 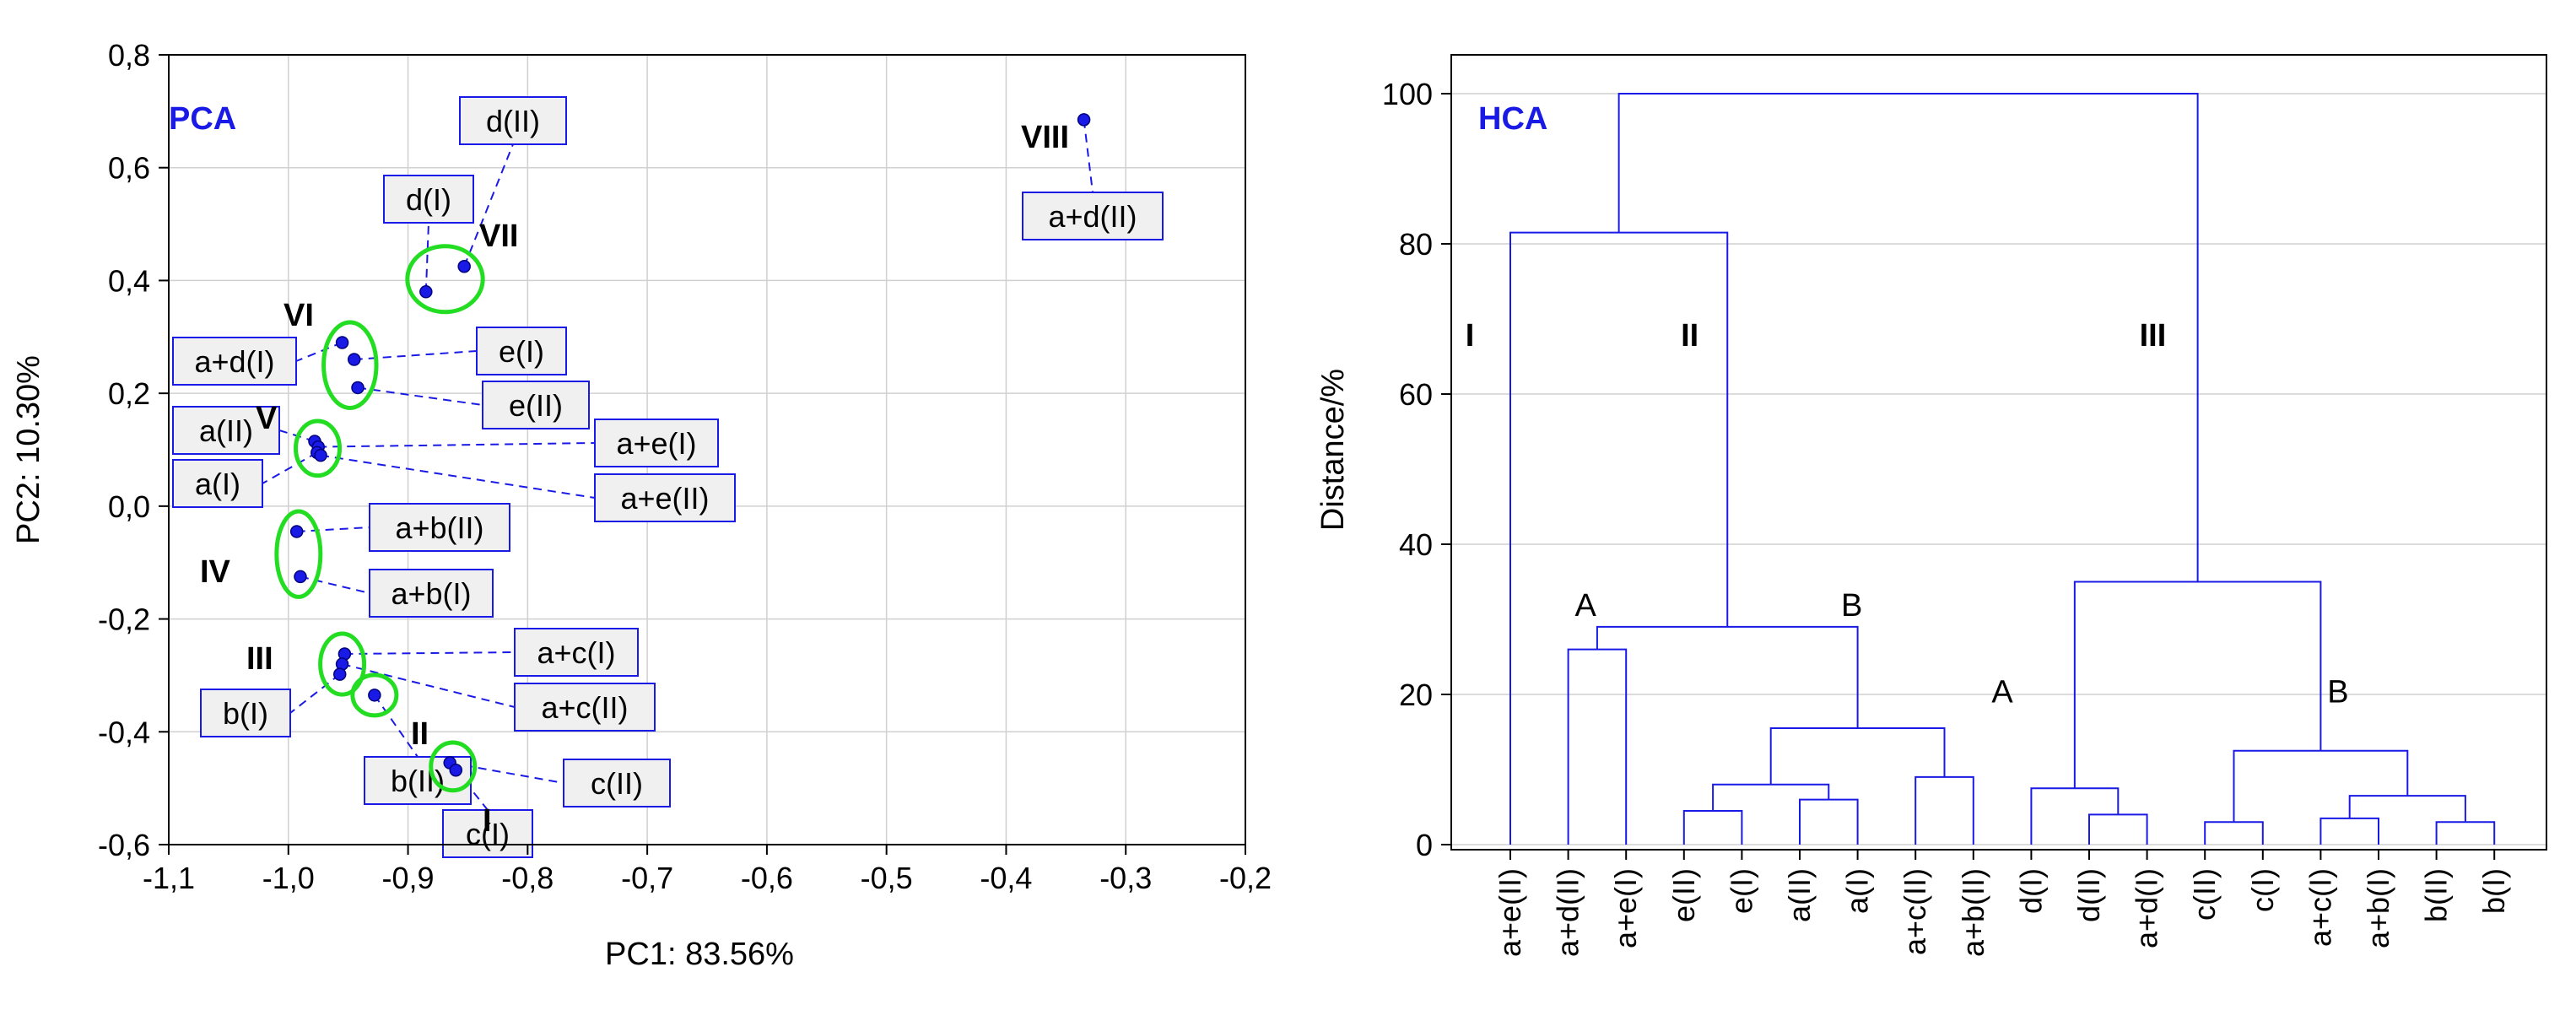 What do you see at coordinates (617, 783) in the screenshot?
I see `pca-point-label-text: c(II)` at bounding box center [617, 783].